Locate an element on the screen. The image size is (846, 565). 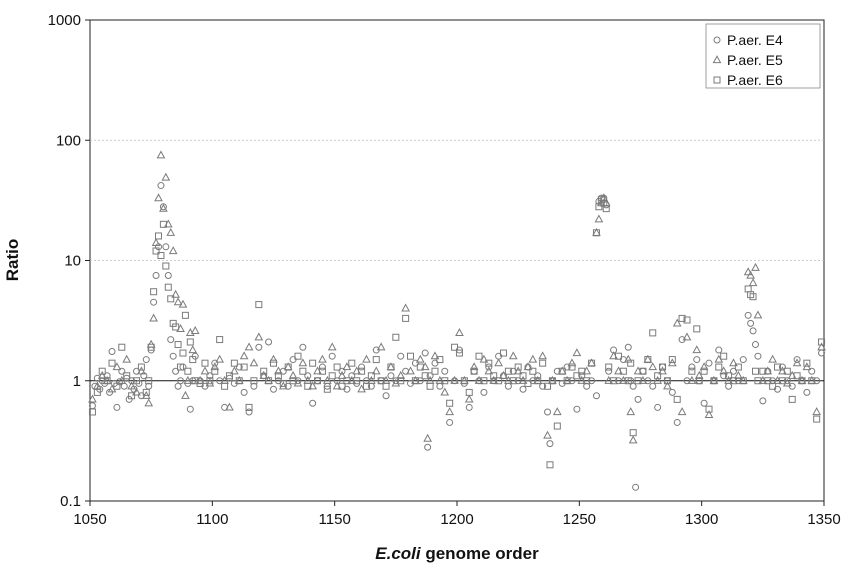
x-tick-label: 1150 is located at coordinates (335, 519).